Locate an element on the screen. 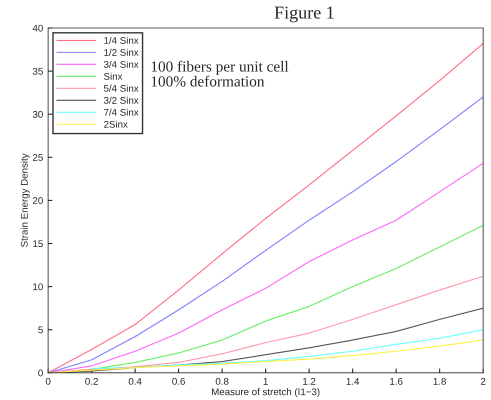  line-series is located at coordinates (287, 349).